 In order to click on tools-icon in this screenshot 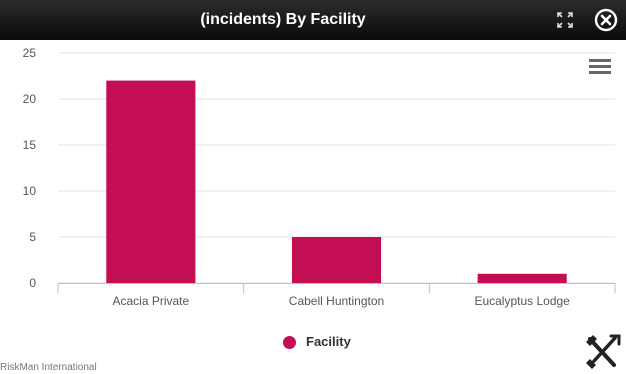, I will do `click(603, 352)`.